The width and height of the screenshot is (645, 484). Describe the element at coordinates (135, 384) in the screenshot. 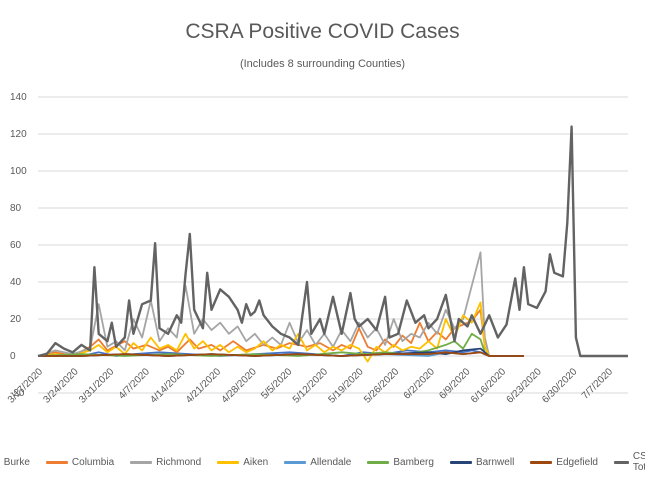

I see `x-tick-label: 4/7/2020` at that location.